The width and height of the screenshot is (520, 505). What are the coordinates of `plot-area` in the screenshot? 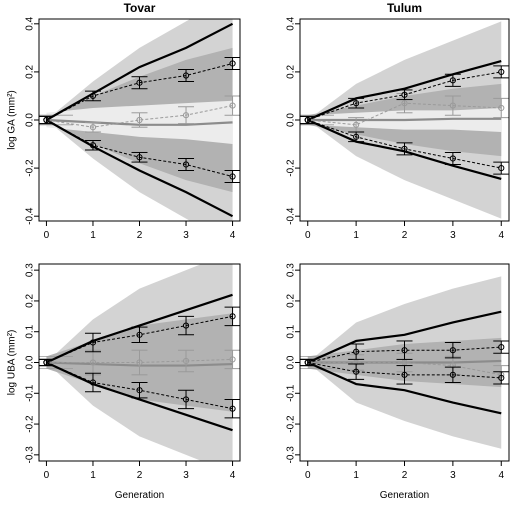 It's located at (404, 362).